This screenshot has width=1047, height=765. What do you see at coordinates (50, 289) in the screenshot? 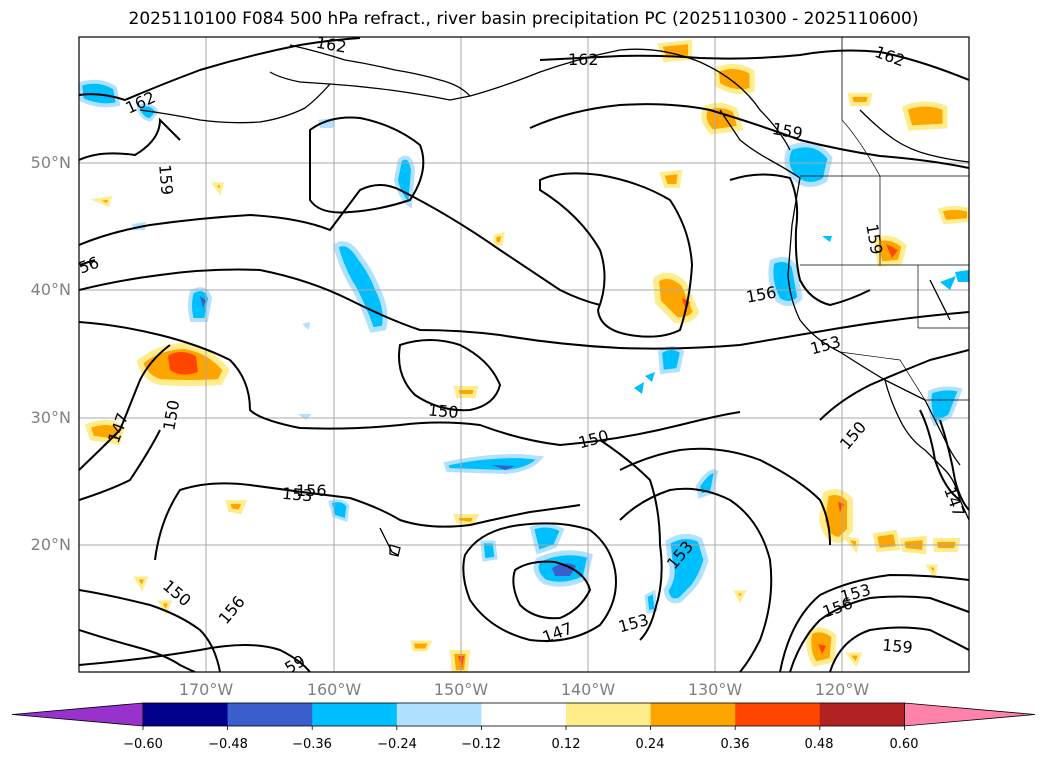
I see `lat-label-40n: 40°N` at bounding box center [50, 289].